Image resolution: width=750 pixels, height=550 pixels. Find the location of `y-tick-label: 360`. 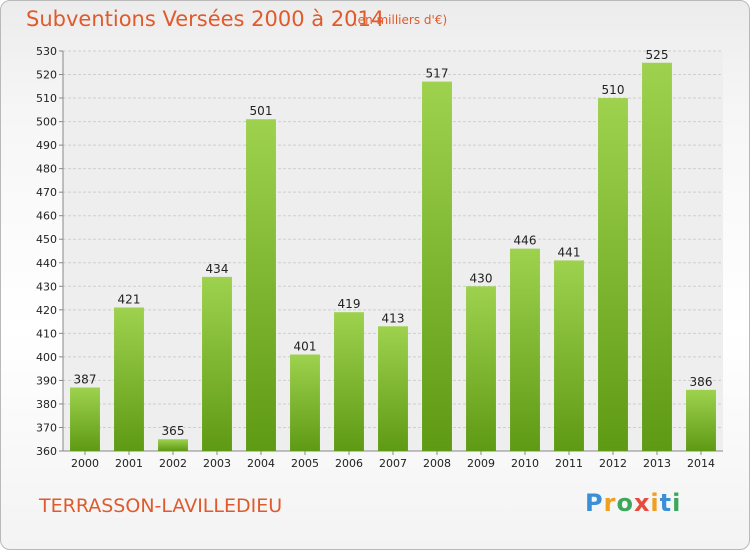

y-tick-label: 360 is located at coordinates (46, 451).